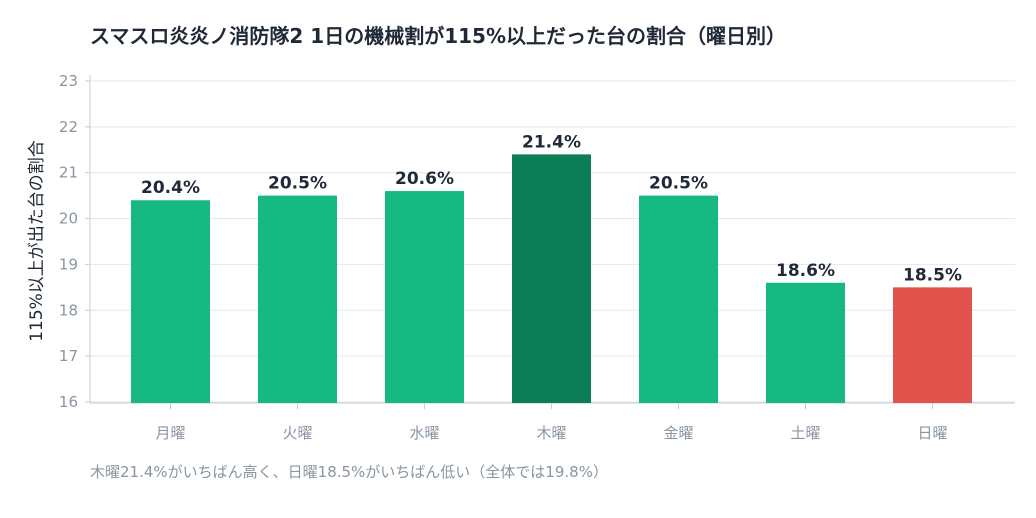 Image resolution: width=1036 pixels, height=518 pixels. I want to click on x-axis-ticks: 月曜 火曜 水曜 木曜 金曜 土曜 日曜, so click(551, 422).